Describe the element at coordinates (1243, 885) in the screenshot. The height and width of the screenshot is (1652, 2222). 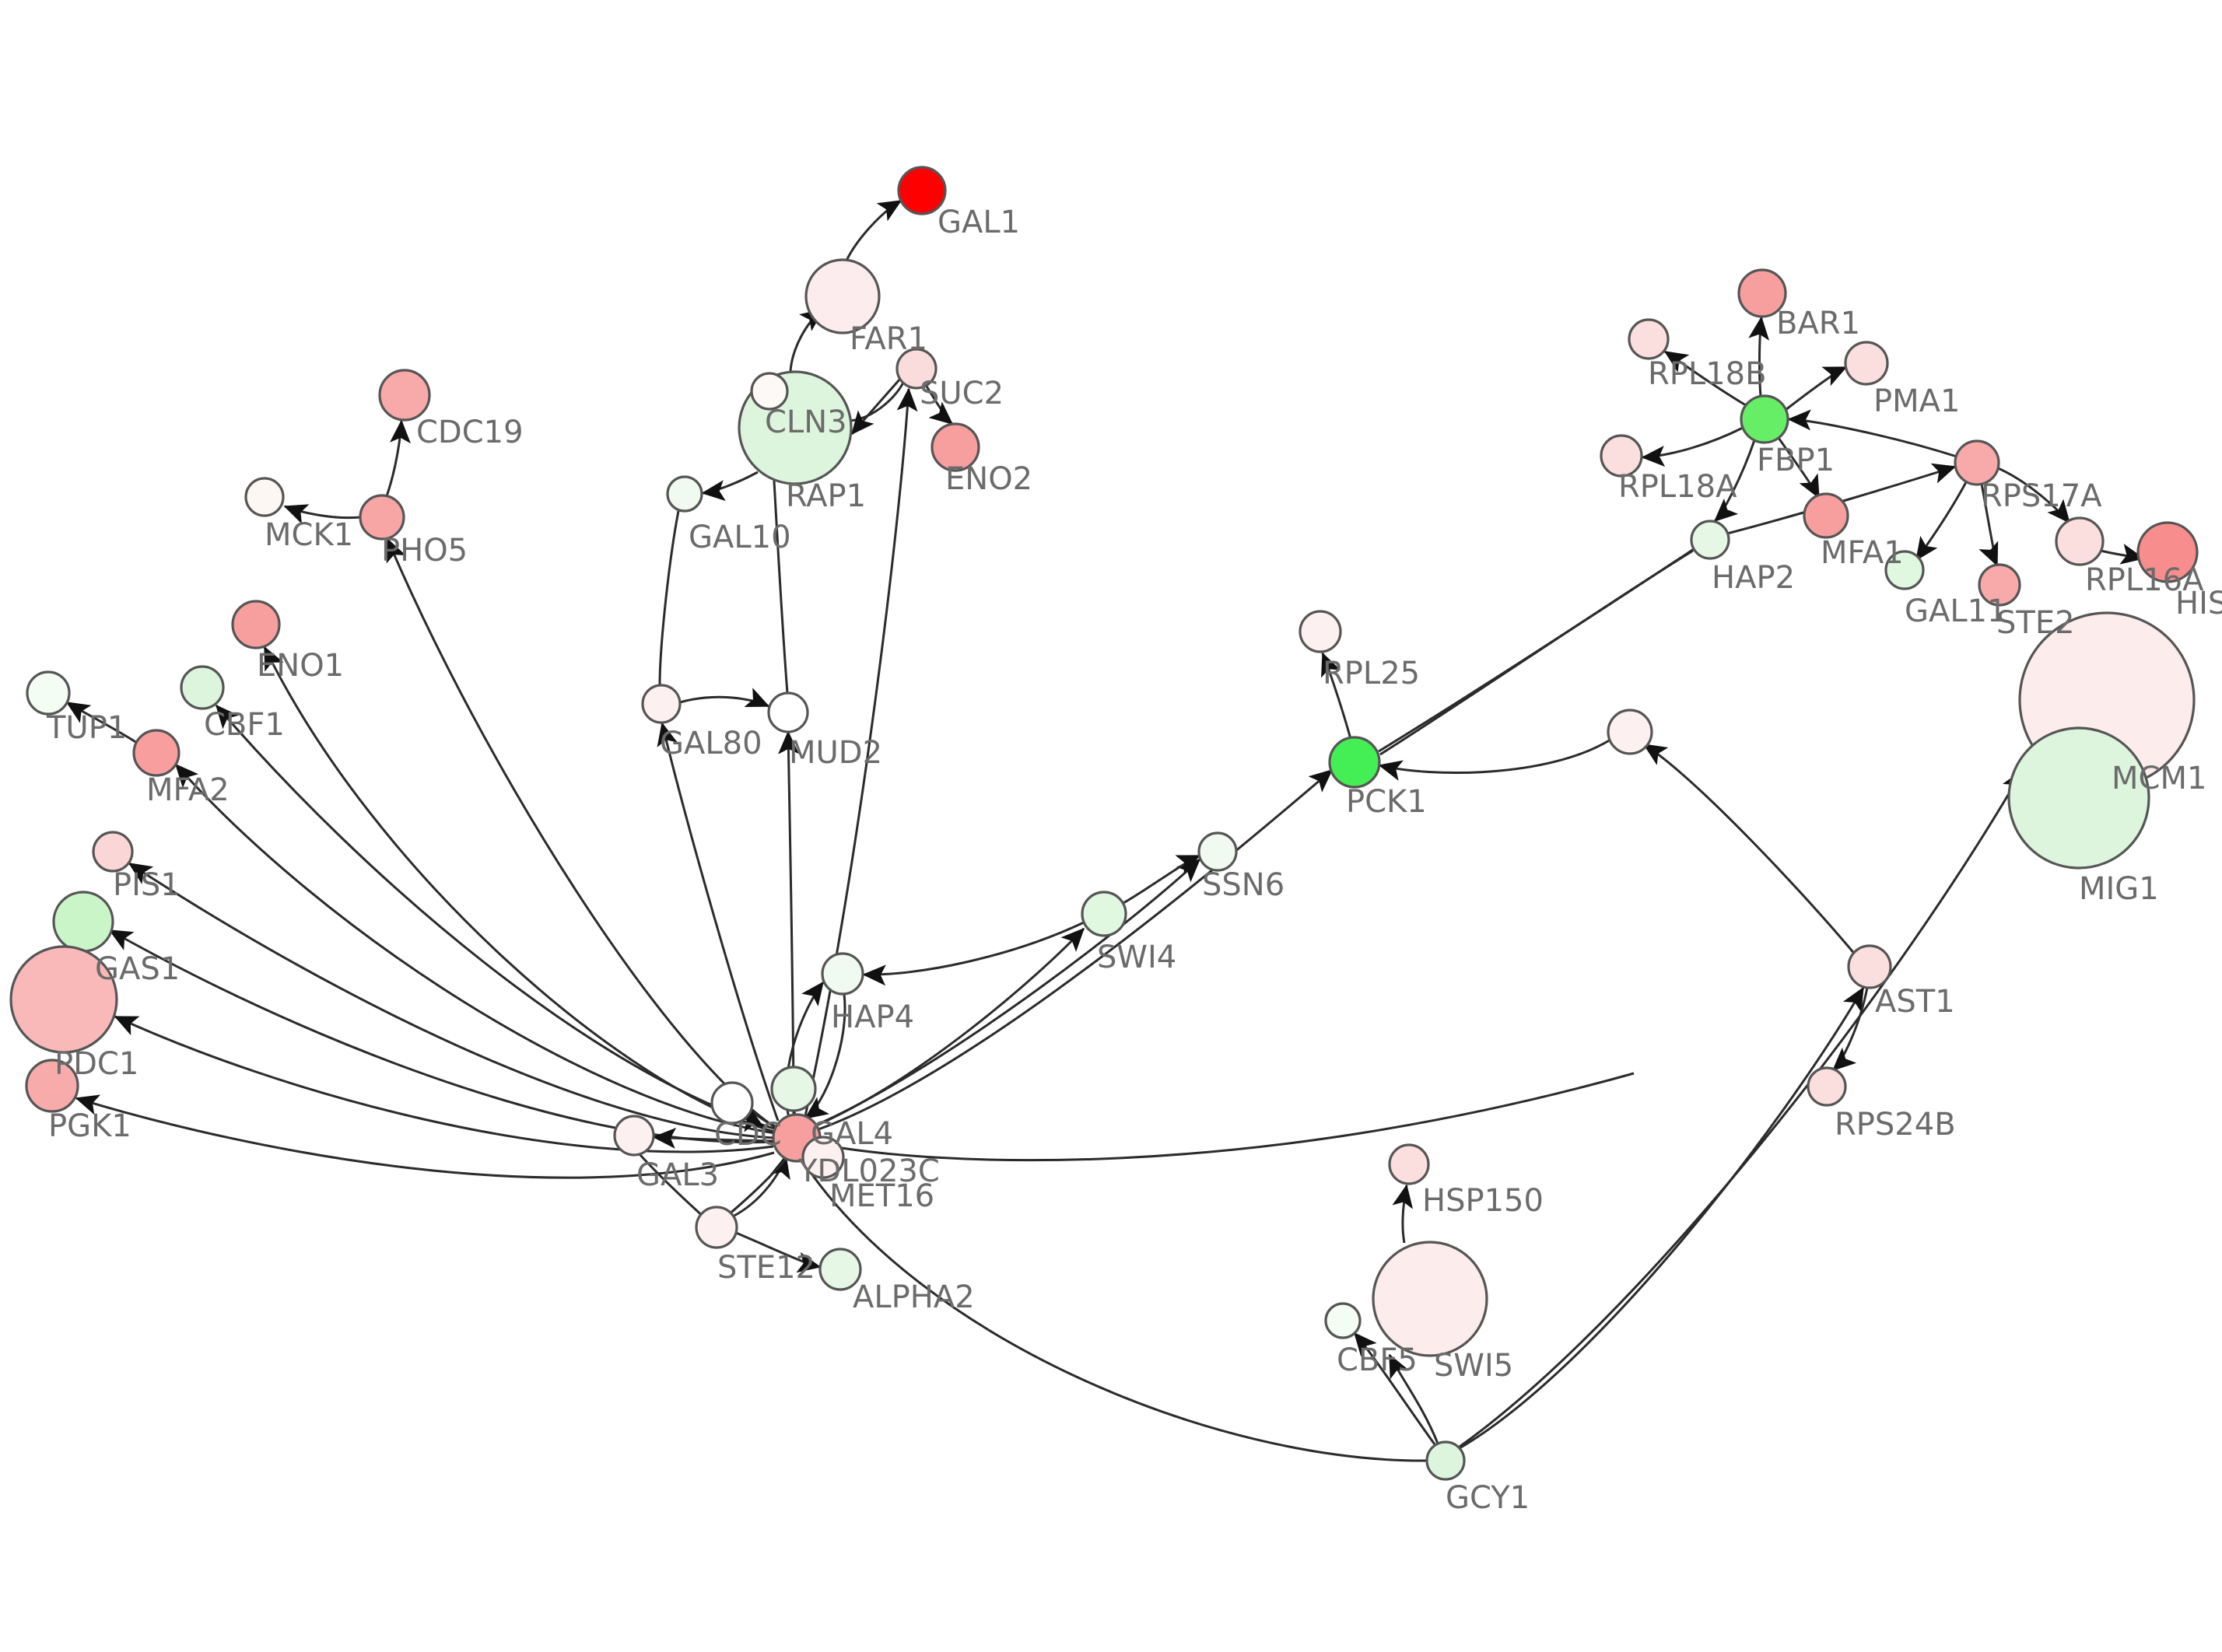
I see `node-label-SSN6: SSN6` at that location.